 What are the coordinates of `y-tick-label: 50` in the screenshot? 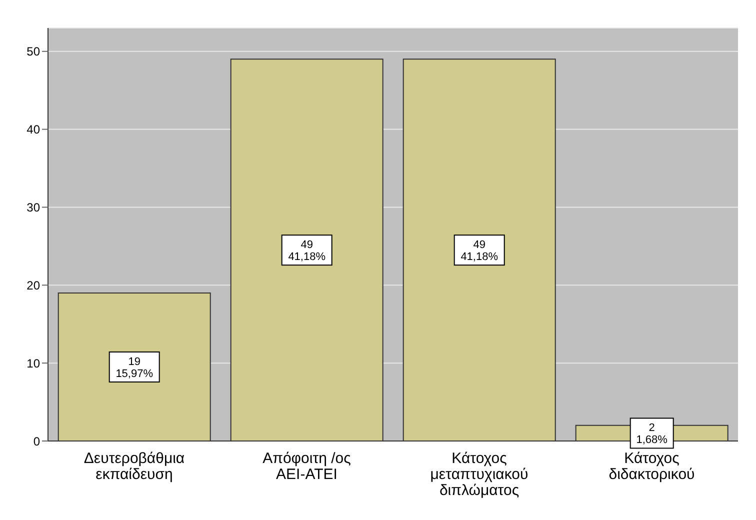 It's located at (33, 51).